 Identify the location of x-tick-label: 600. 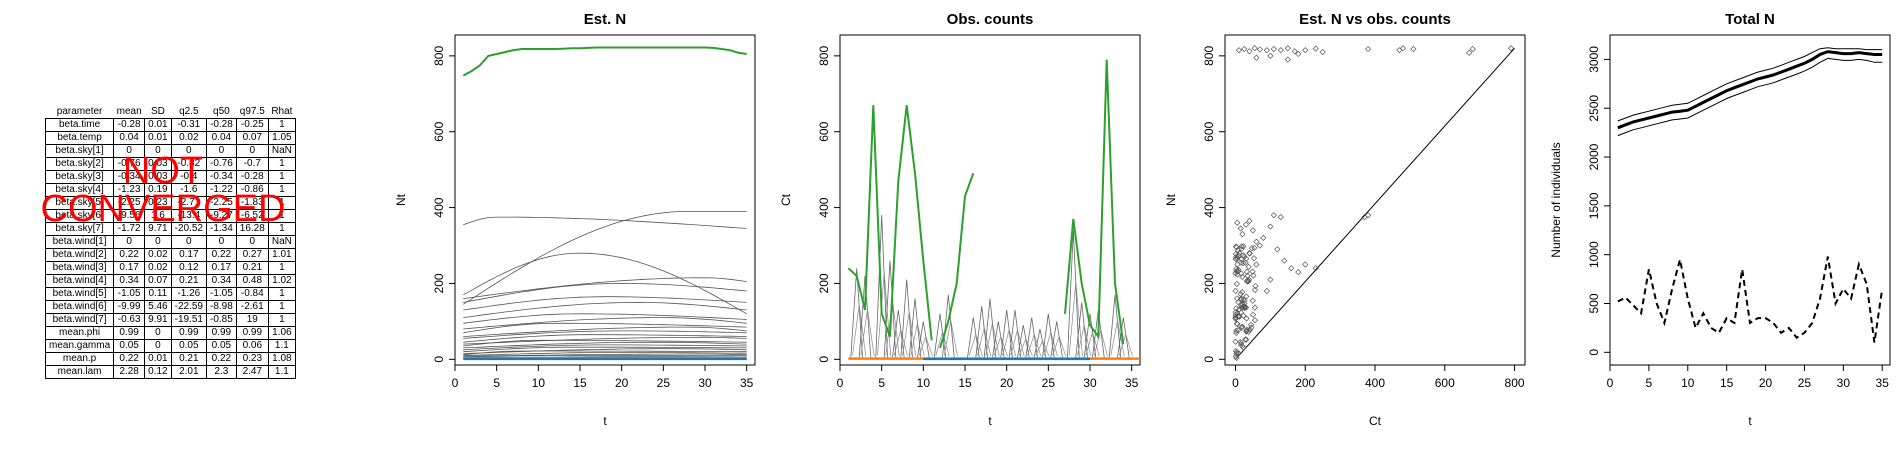
(1445, 383).